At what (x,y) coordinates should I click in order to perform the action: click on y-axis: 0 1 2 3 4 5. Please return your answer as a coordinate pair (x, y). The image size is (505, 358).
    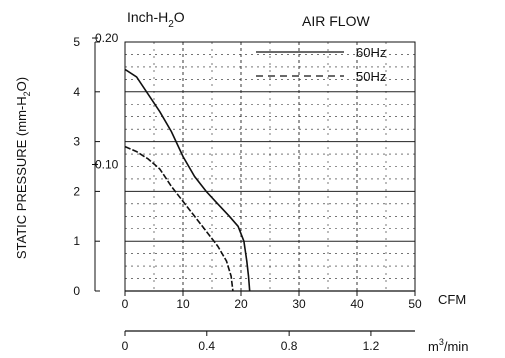
    Looking at the image, I should click on (86, 166).